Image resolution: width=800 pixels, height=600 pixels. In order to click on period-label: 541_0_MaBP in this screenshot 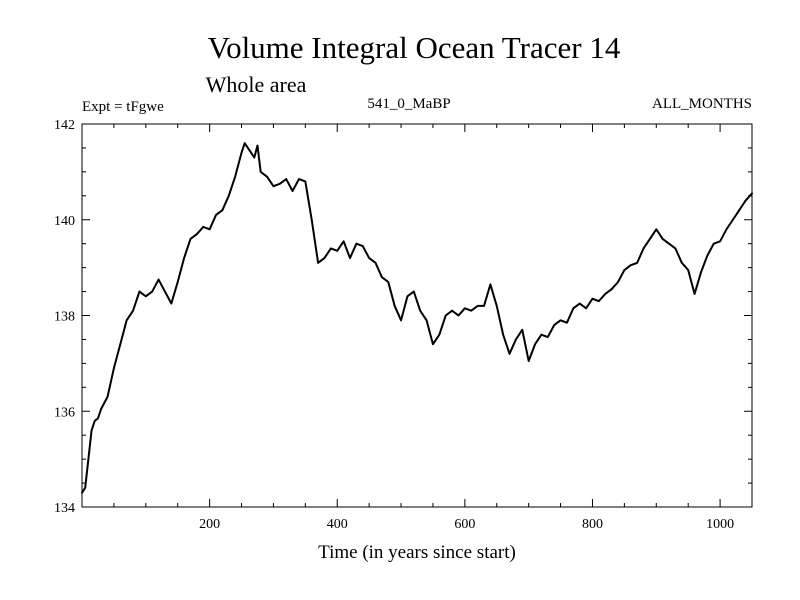, I will do `click(408, 104)`.